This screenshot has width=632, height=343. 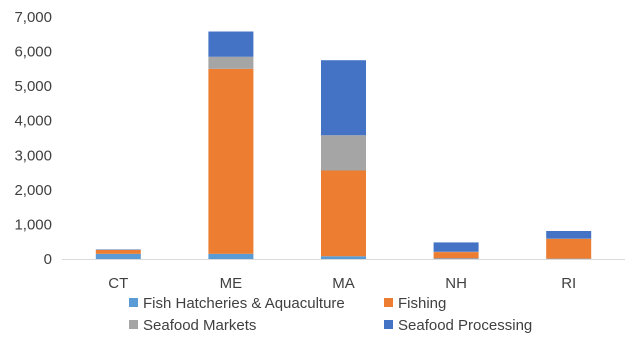 What do you see at coordinates (199, 325) in the screenshot?
I see `legend-label: Seafood Markets` at bounding box center [199, 325].